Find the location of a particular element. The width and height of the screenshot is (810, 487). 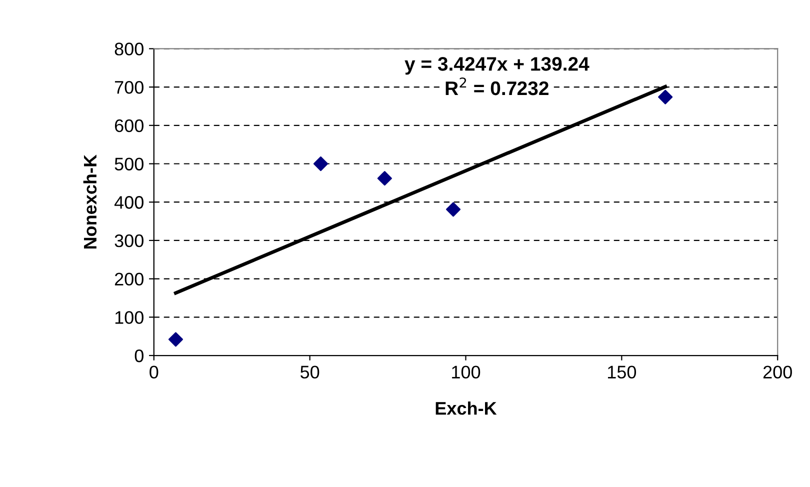

y-tick-label: 500 is located at coordinates (129, 164).